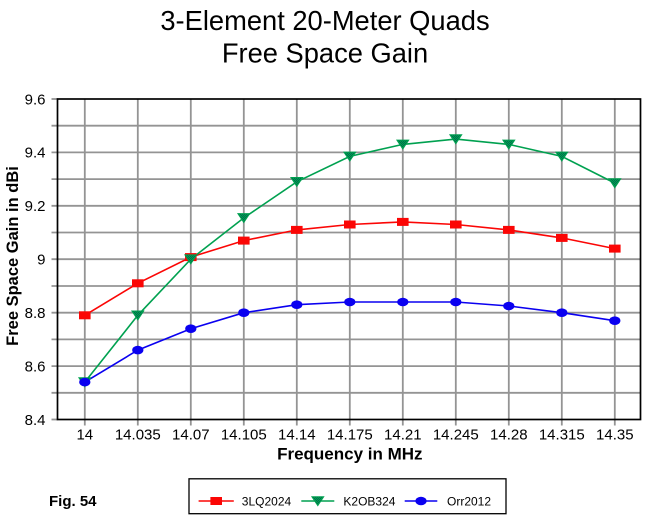  I want to click on svg-text: 9.2, so click(35, 206).